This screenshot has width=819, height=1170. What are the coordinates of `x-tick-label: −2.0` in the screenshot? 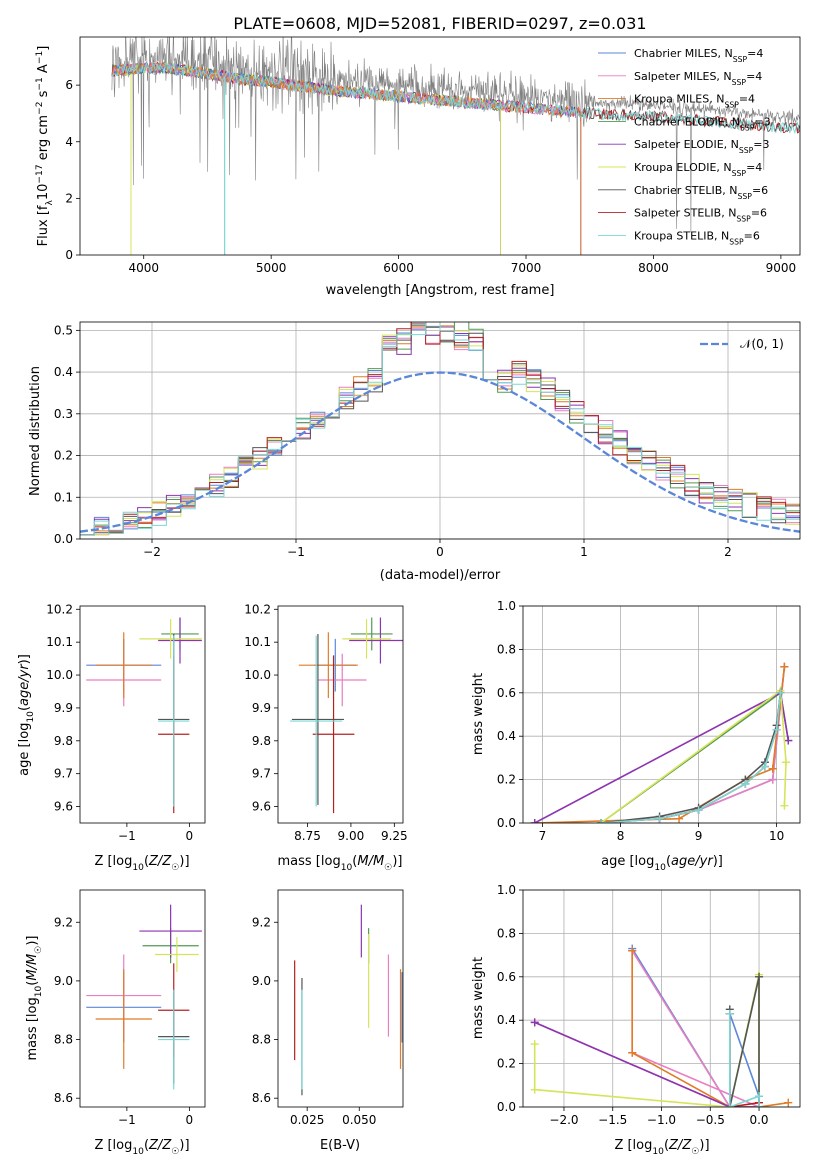 It's located at (563, 1120).